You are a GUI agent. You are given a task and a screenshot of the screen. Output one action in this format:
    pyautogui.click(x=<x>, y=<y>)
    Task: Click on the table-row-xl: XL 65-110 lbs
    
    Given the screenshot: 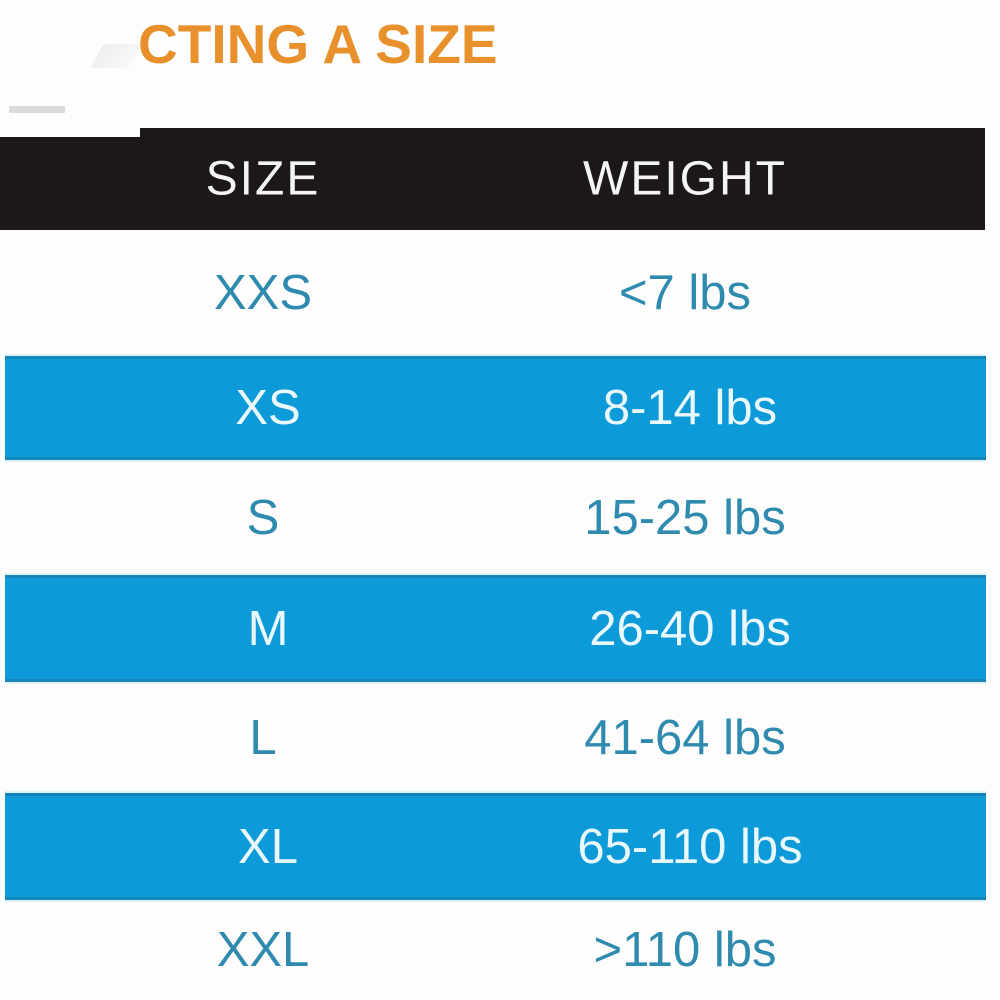 What is the action you would take?
    pyautogui.click(x=495, y=846)
    